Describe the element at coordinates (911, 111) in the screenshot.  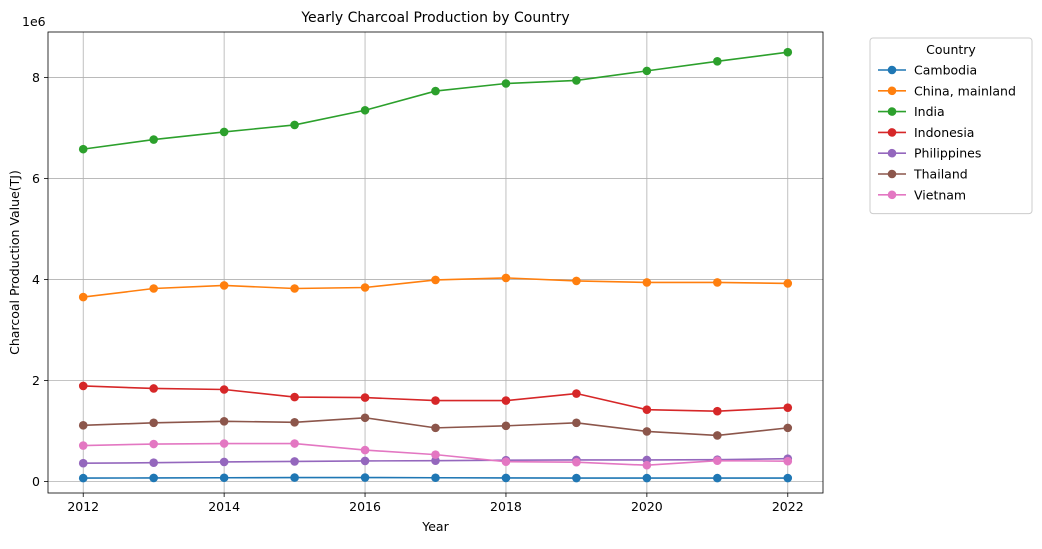
I see `legend-item: India` at that location.